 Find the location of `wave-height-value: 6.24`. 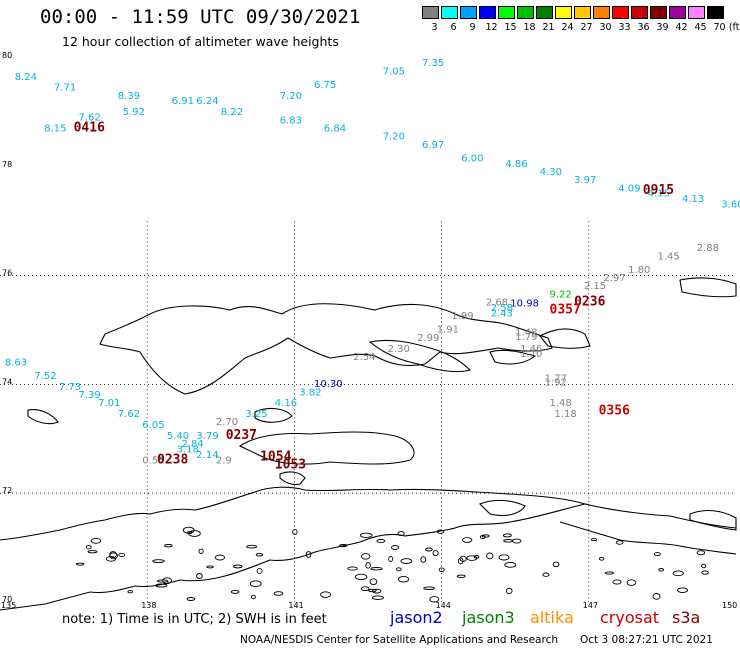

wave-height-value: 6.24 is located at coordinates (207, 101).